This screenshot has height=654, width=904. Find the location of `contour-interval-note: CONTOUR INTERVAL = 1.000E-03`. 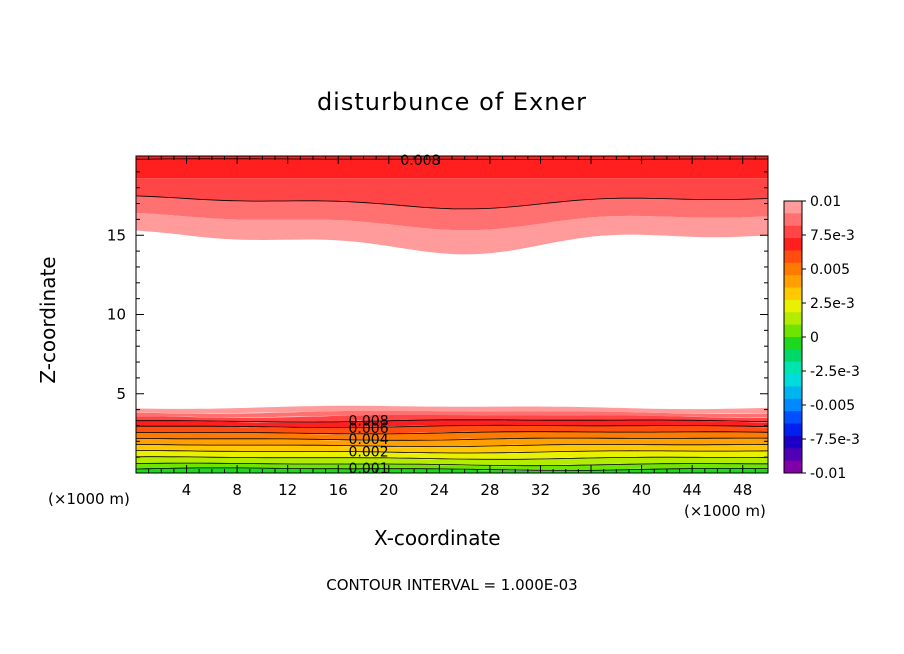

contour-interval-note: CONTOUR INTERVAL = 1.000E-03 is located at coordinates (452, 585).